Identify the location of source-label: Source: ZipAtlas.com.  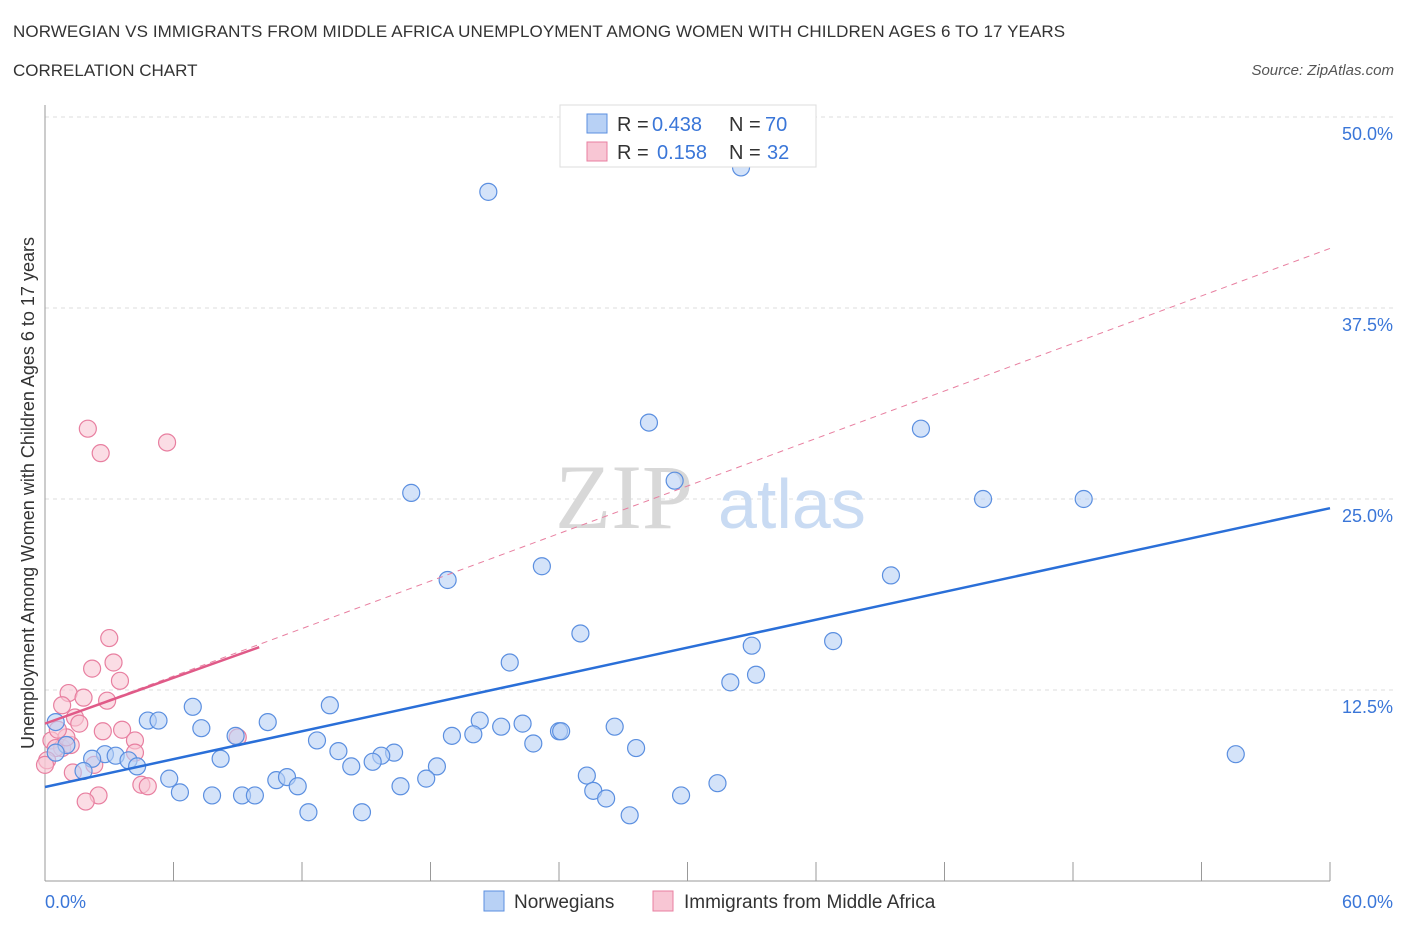
(1322, 70).